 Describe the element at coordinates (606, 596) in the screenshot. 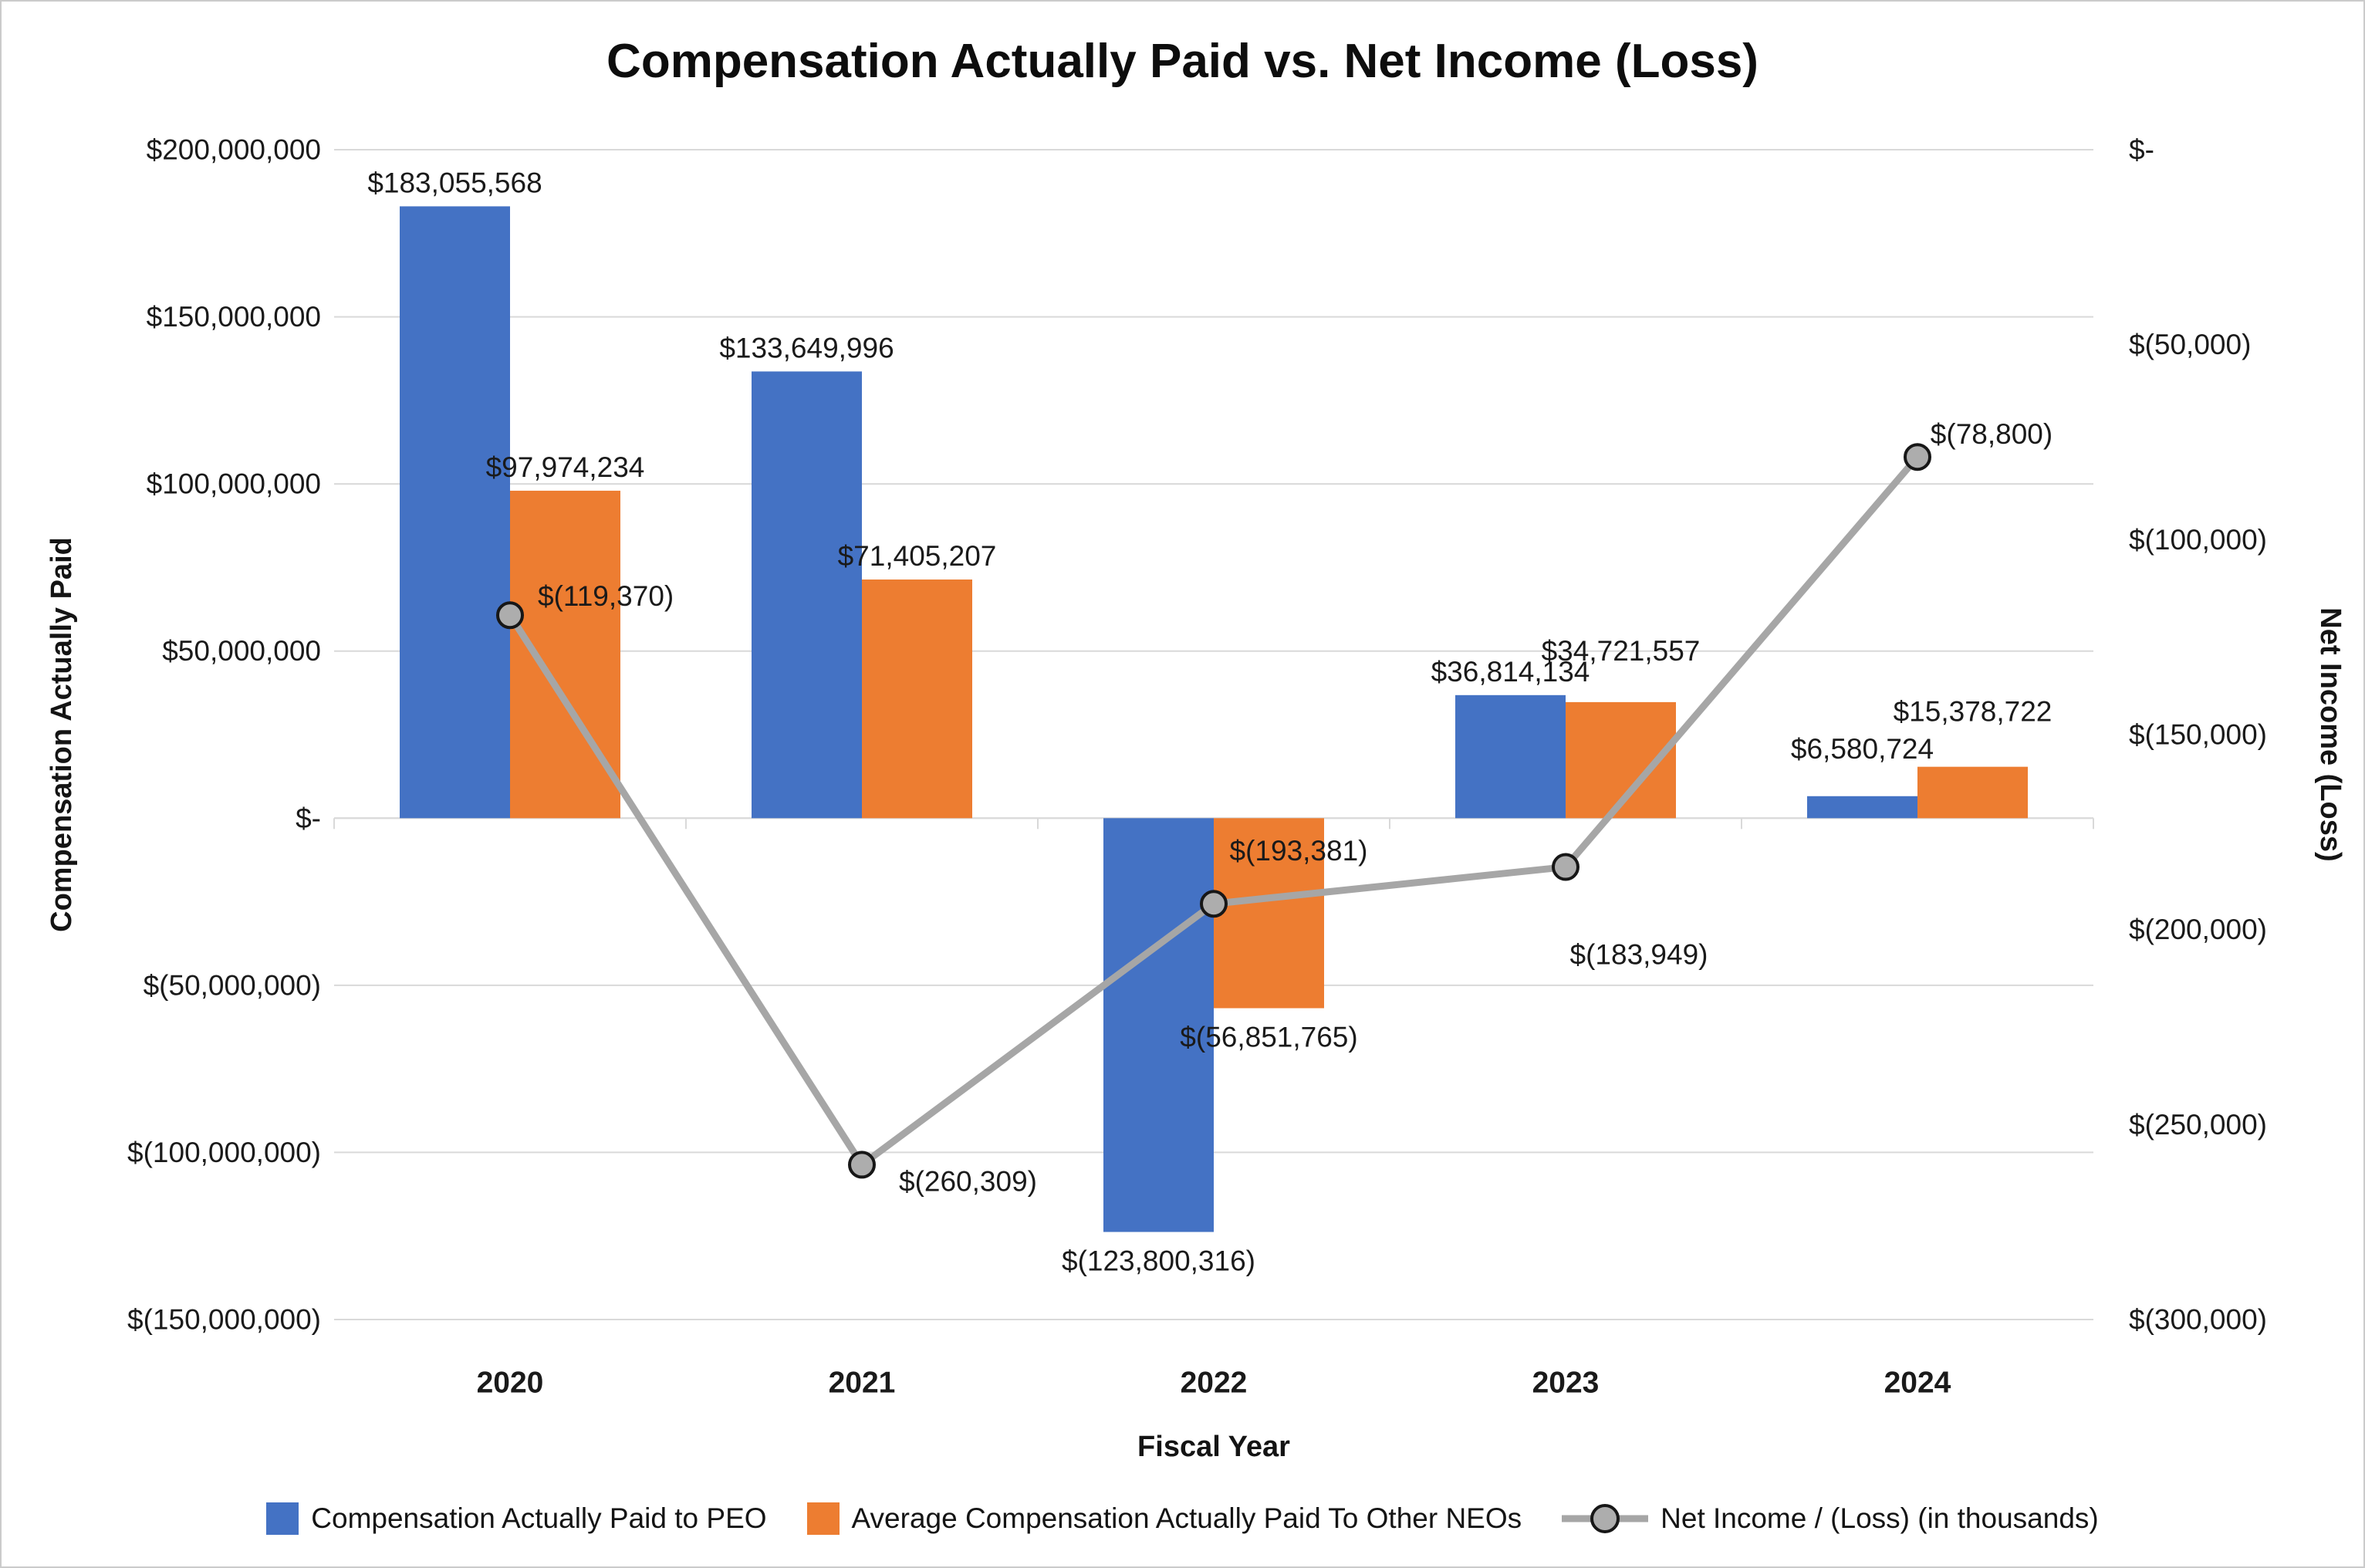

I see `net-income-label-2020: $(119,370)` at that location.